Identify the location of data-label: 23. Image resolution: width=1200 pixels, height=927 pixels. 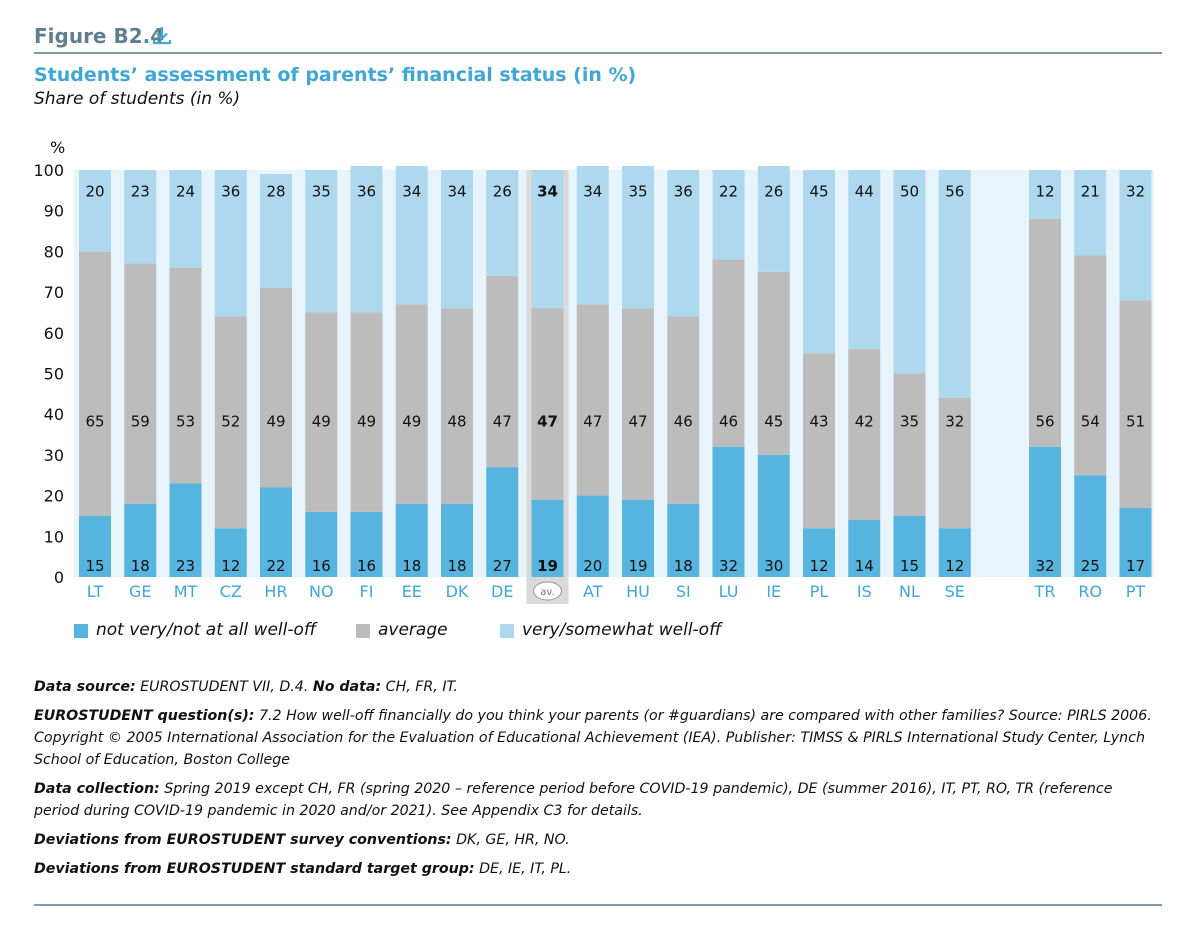
(185, 566).